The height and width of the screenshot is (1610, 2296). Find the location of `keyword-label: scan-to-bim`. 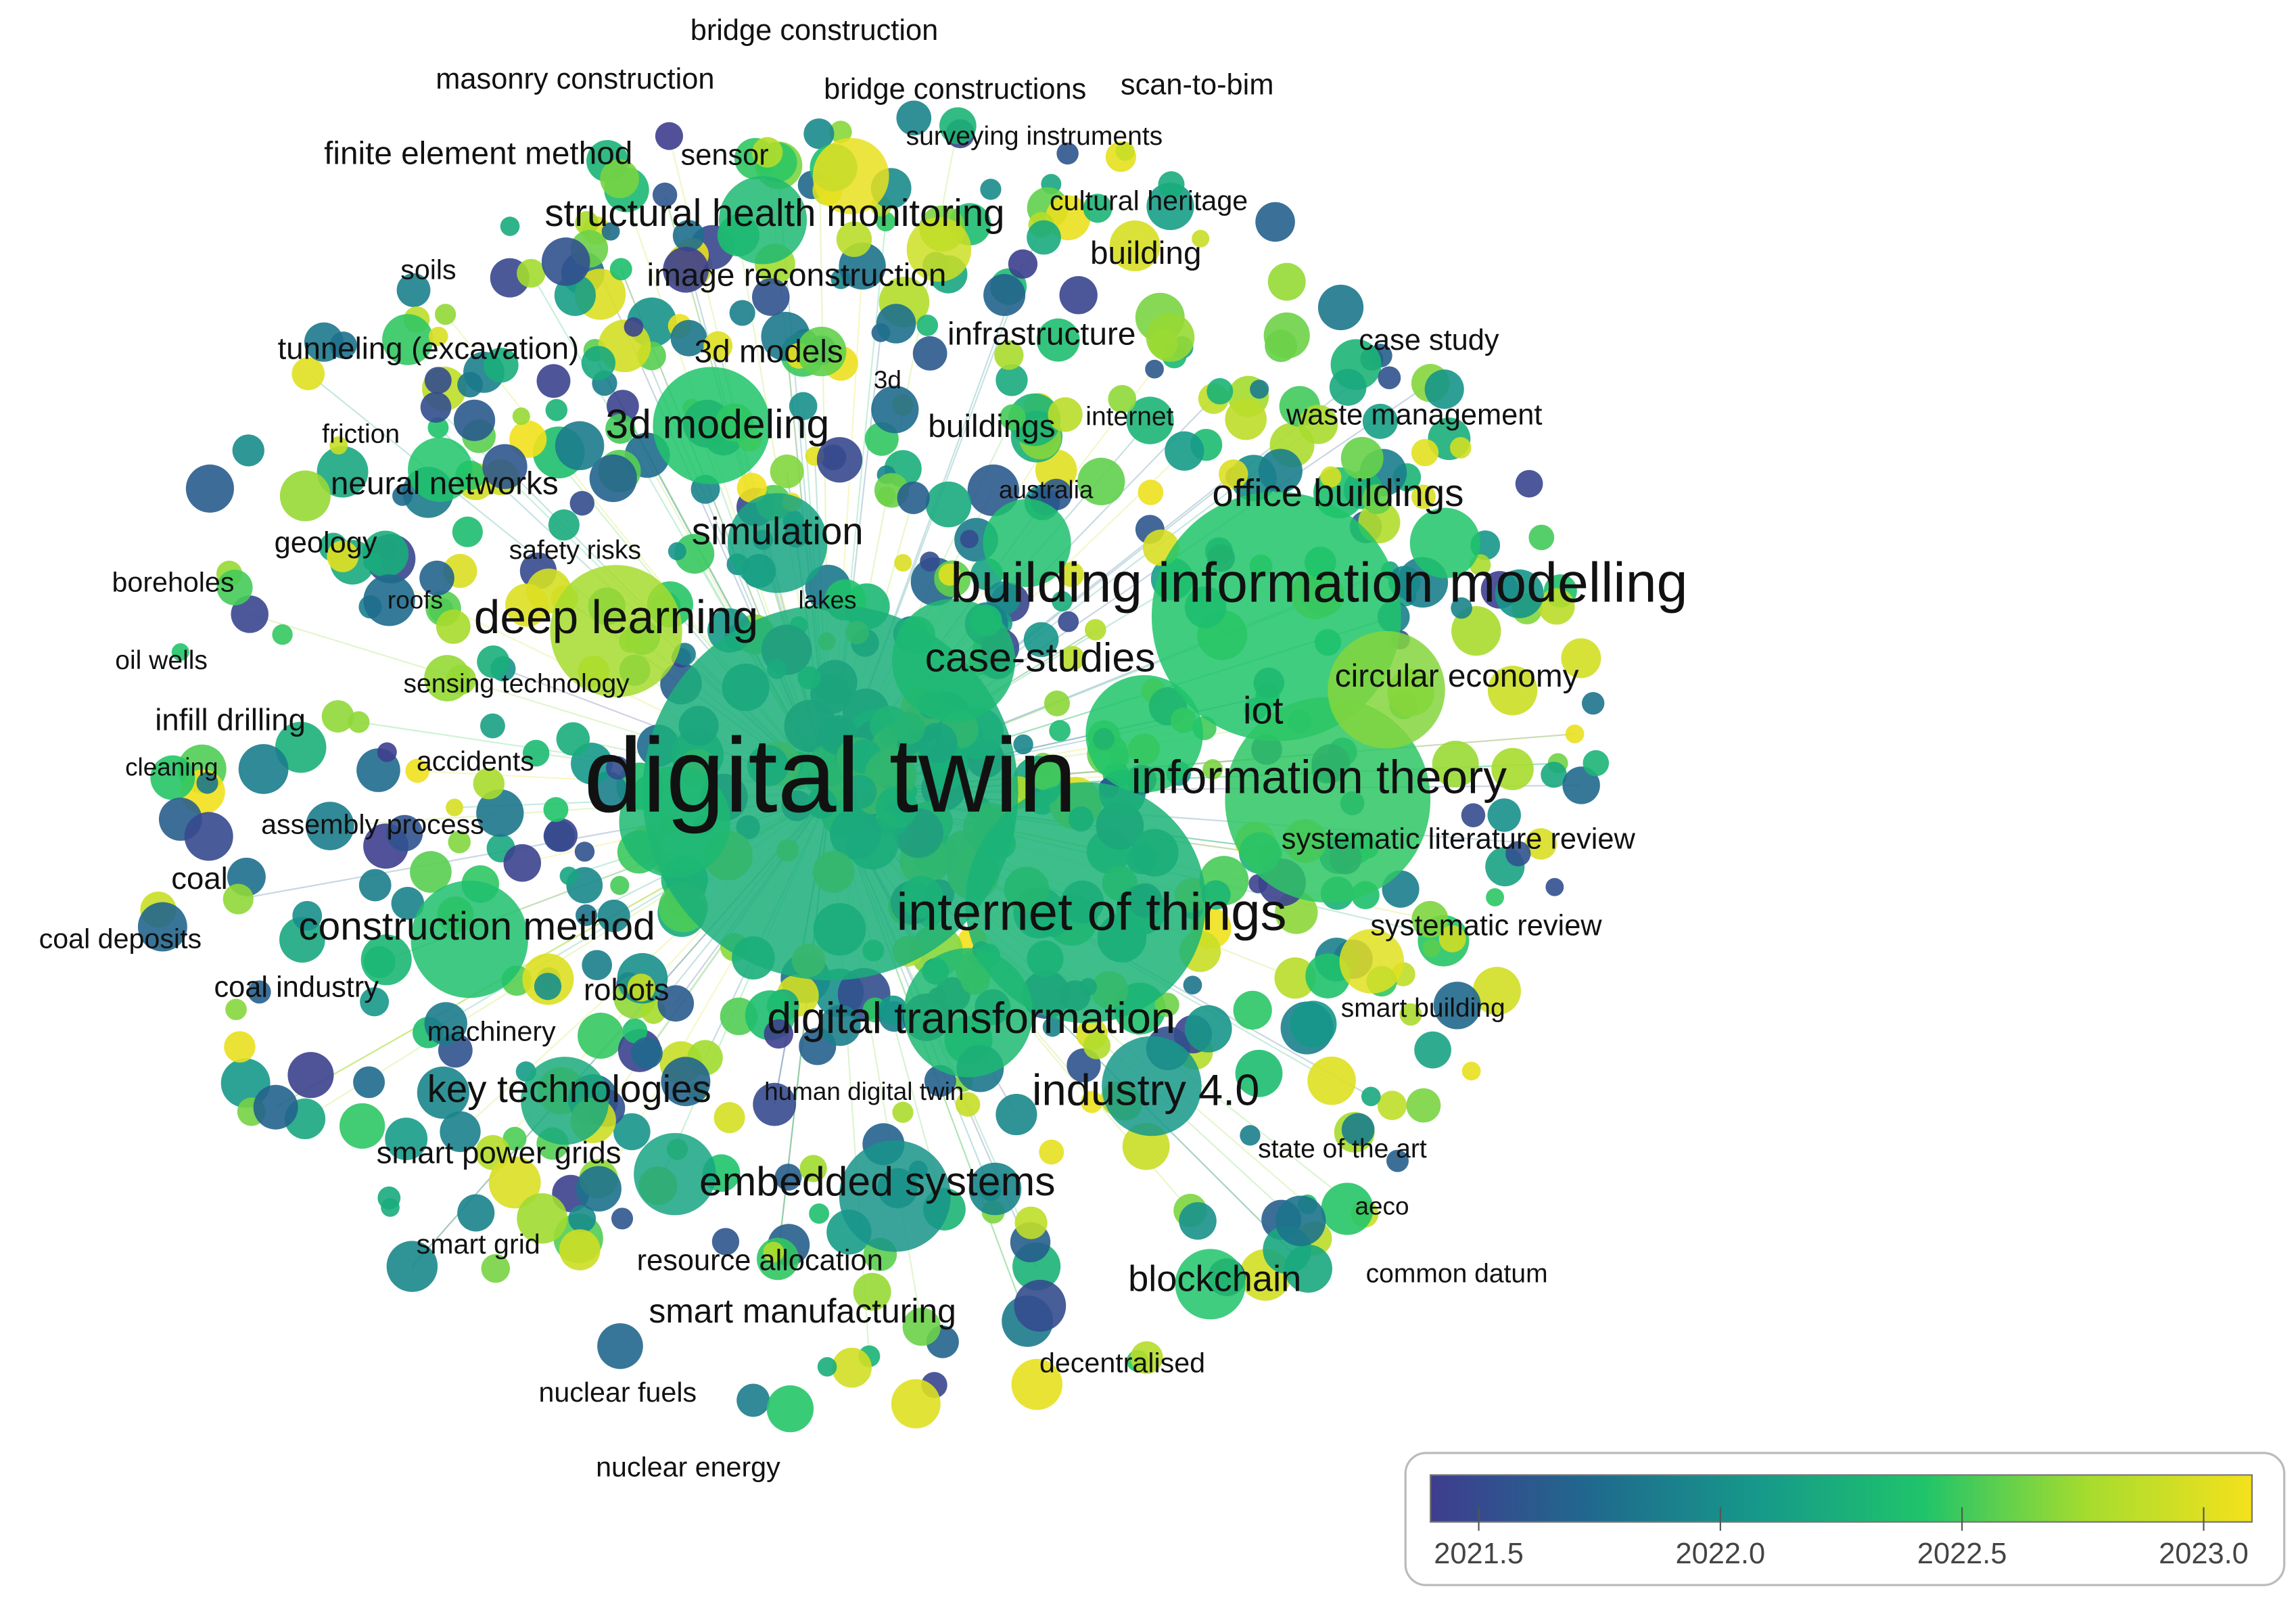

keyword-label: scan-to-bim is located at coordinates (1198, 84).